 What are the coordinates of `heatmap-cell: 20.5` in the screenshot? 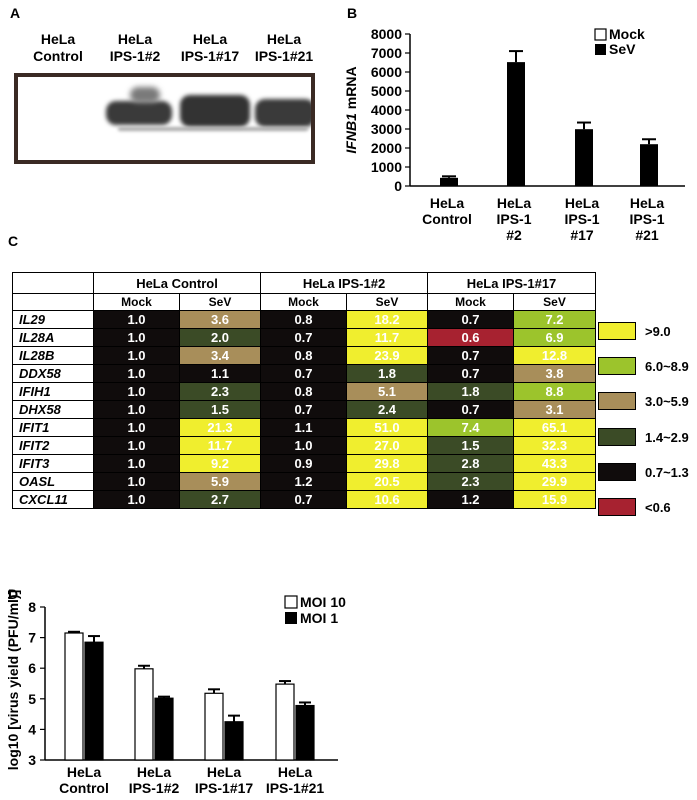 It's located at (387, 481).